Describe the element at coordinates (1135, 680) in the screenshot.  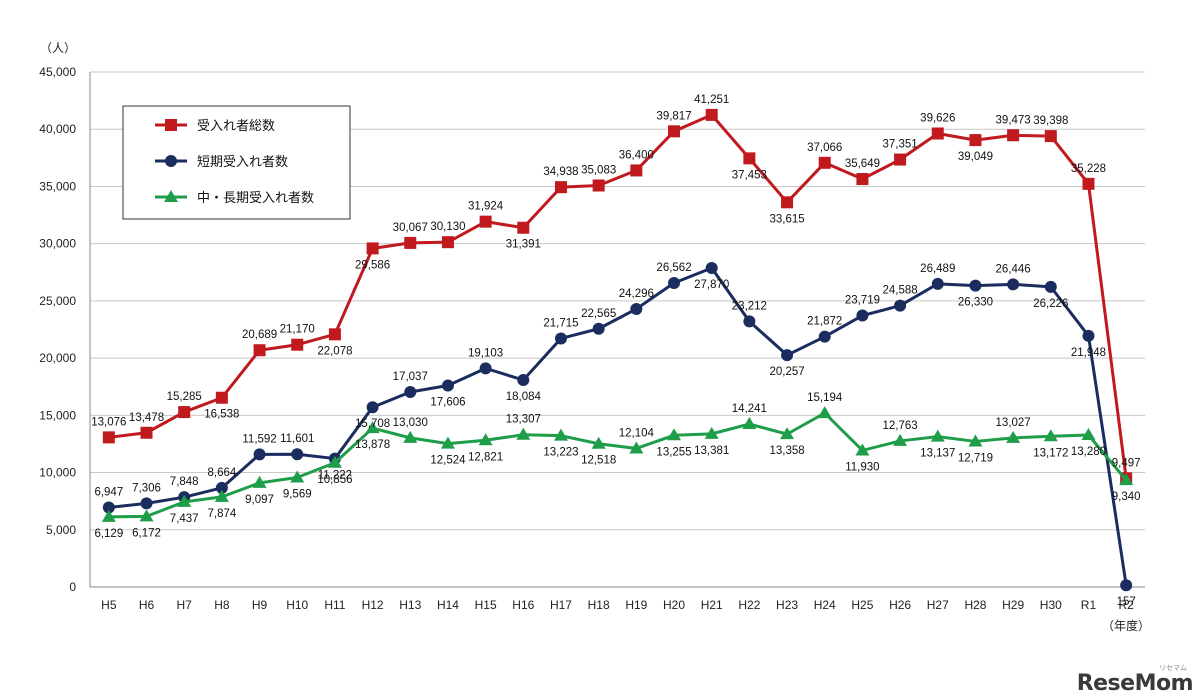
I see `resemom-logo: ReseMom リセマム` at that location.